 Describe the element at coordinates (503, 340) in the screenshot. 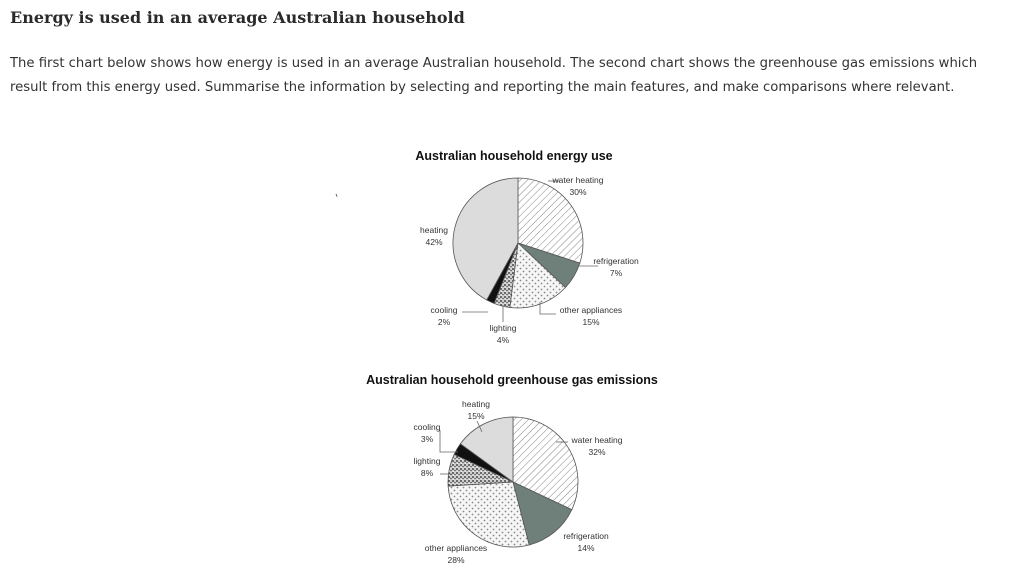

I see `energy-lighting-value: 4%` at that location.